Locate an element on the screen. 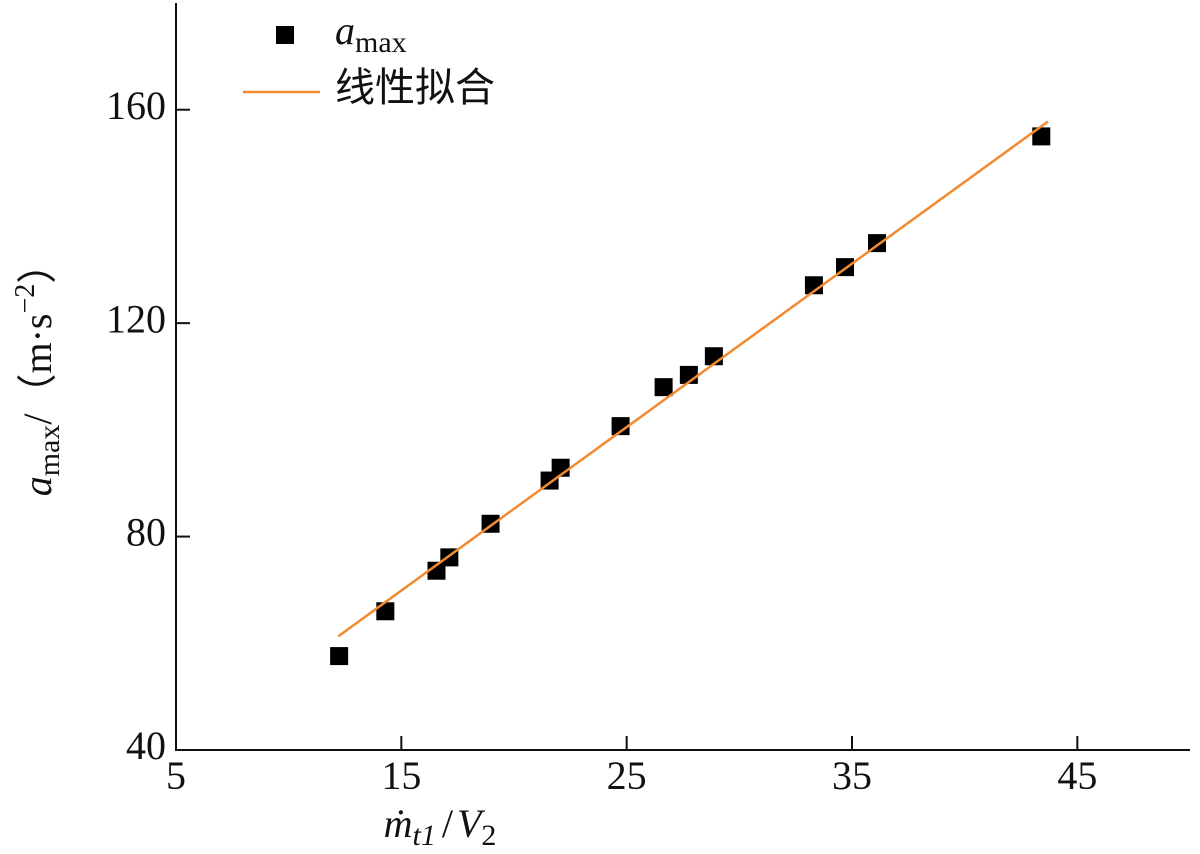 The height and width of the screenshot is (854, 1200). legend-label-part: a is located at coordinates (345, 30).